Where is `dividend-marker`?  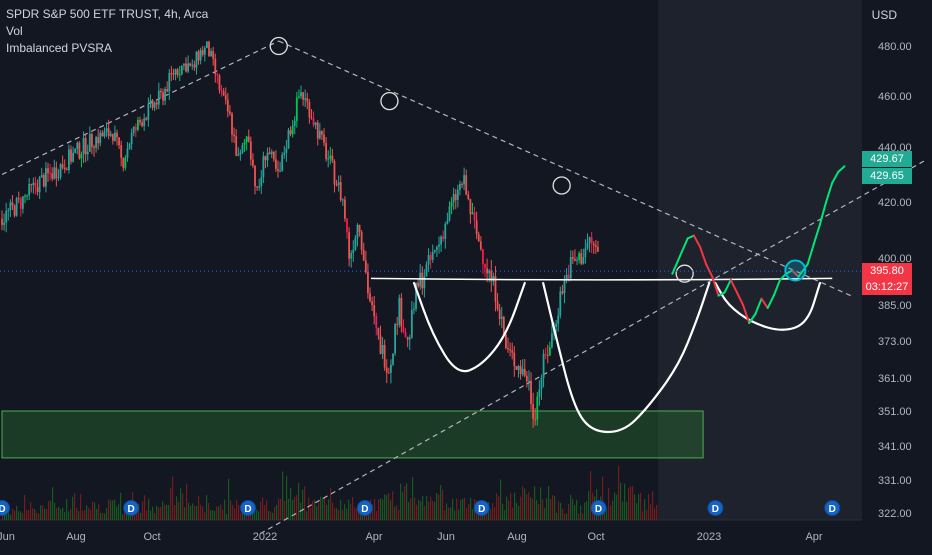 dividend-marker is located at coordinates (364, 508).